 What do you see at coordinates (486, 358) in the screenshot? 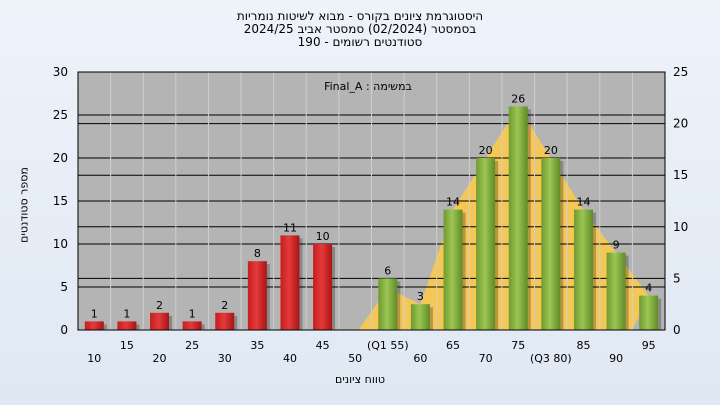
I see `x-tick-70: 70` at bounding box center [486, 358].